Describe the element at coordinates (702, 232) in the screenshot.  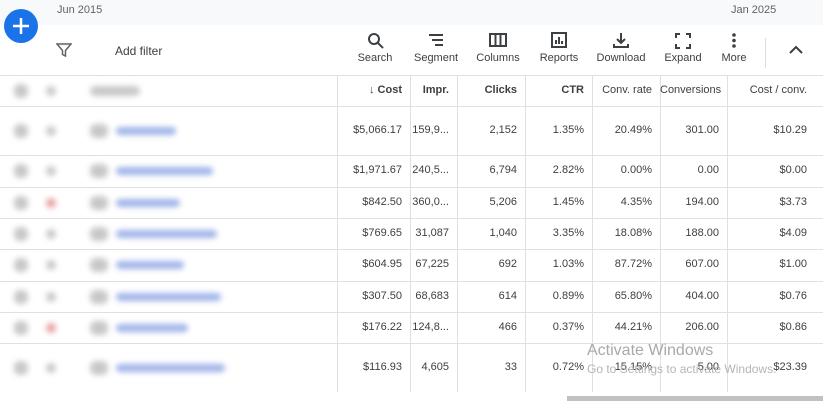
I see `table-cell: 188.00` at that location.